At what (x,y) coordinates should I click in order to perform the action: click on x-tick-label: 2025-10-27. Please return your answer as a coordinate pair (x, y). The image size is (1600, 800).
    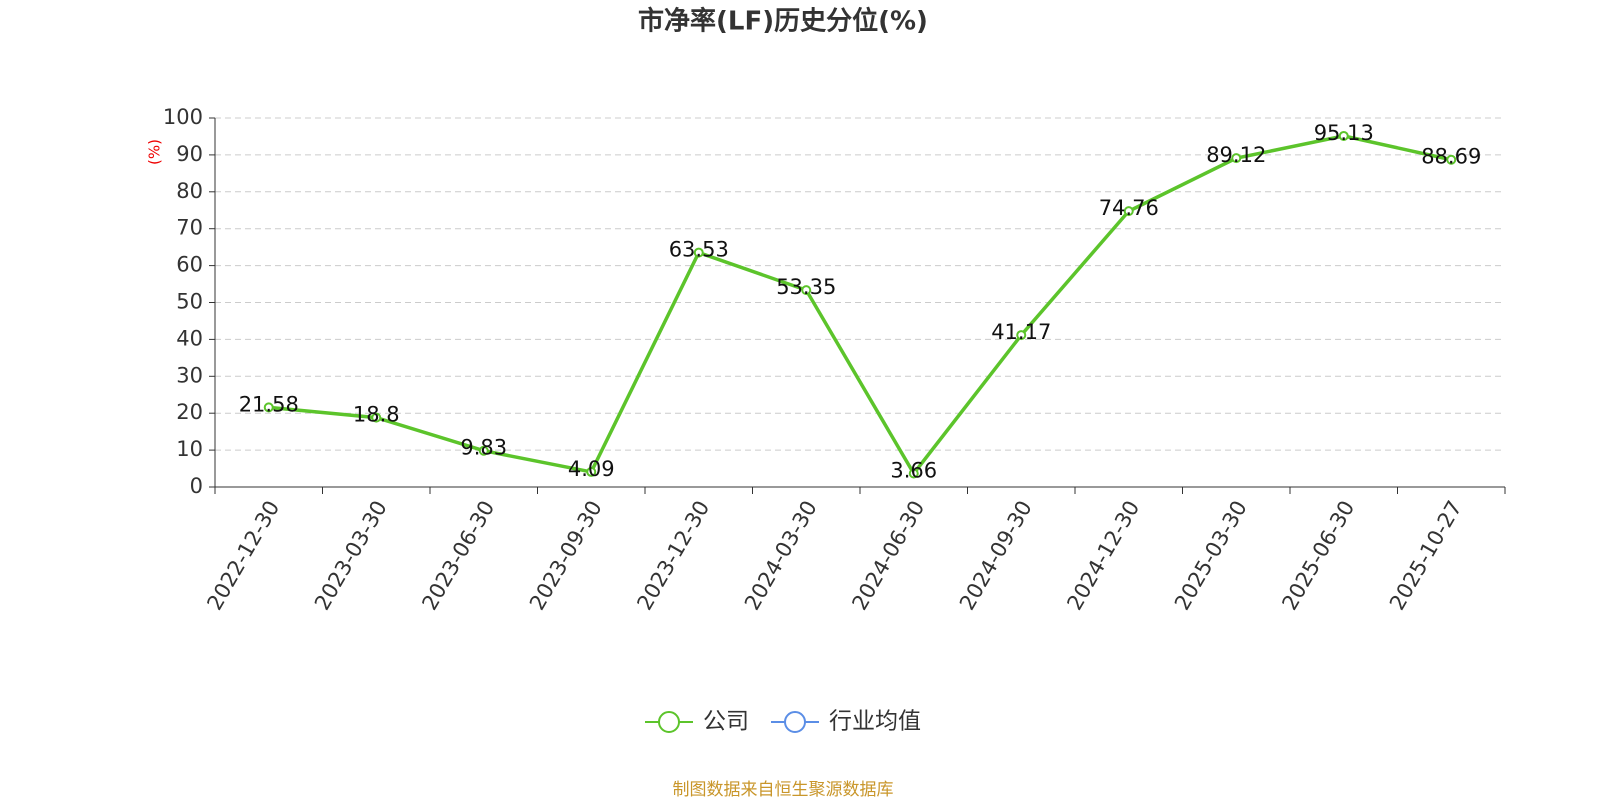
    Looking at the image, I should click on (1426, 556).